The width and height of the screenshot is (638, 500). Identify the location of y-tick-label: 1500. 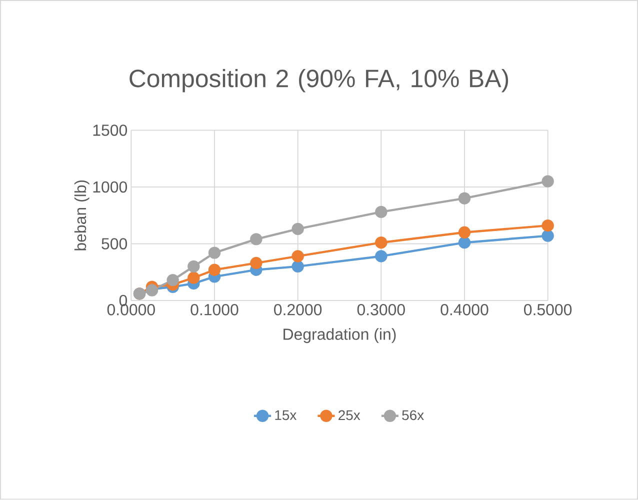
(110, 130).